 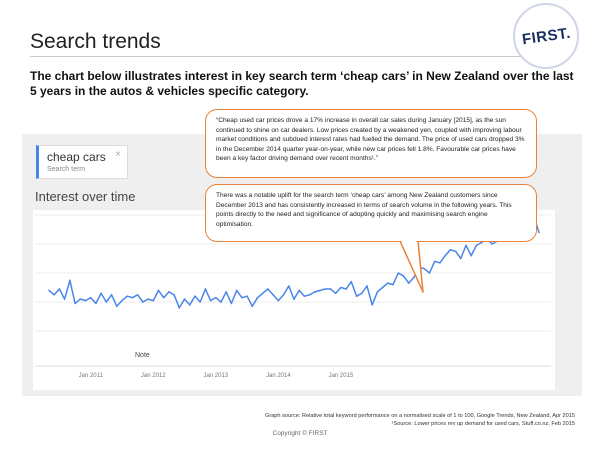 I want to click on interest-over-time-heading: Interest over time, so click(x=85, y=196).